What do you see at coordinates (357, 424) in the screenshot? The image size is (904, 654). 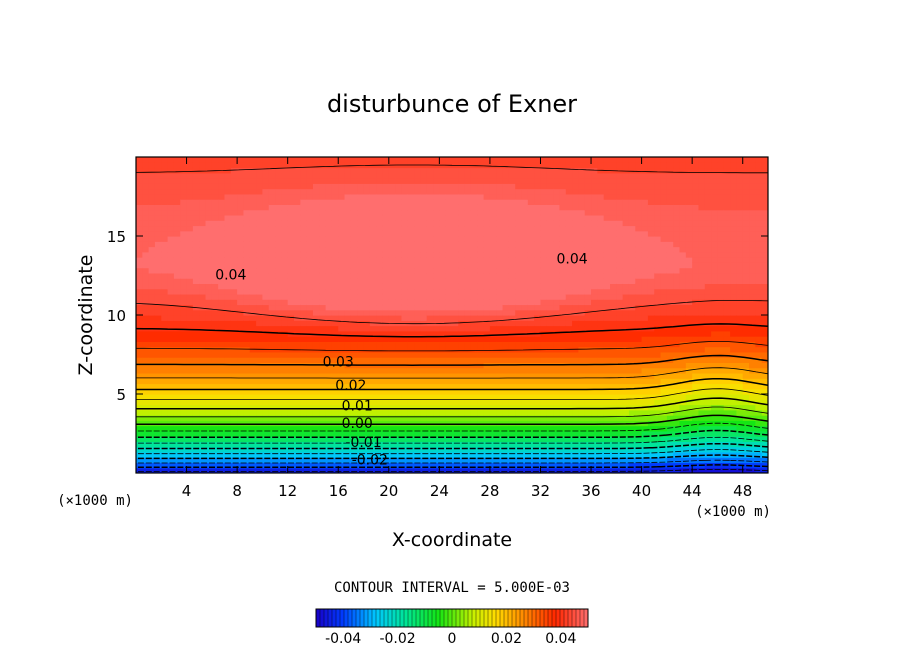 I see `contour-label: 0.00` at bounding box center [357, 424].